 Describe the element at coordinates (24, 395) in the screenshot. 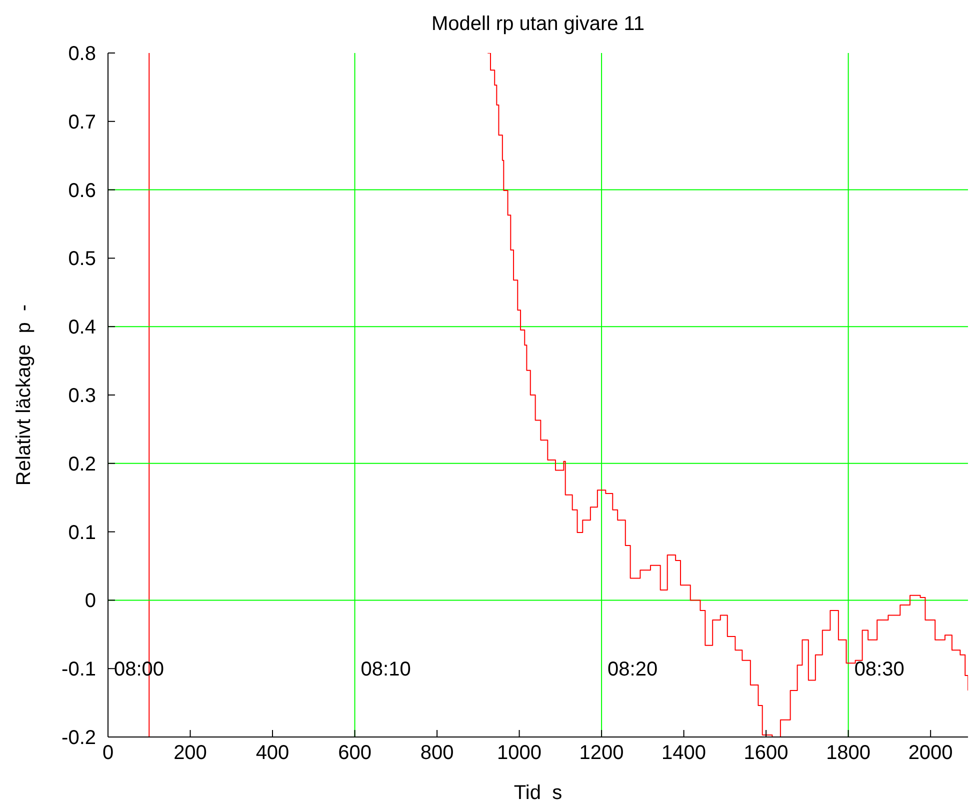

I see `y-axis-title: Relativt läckage p -` at that location.